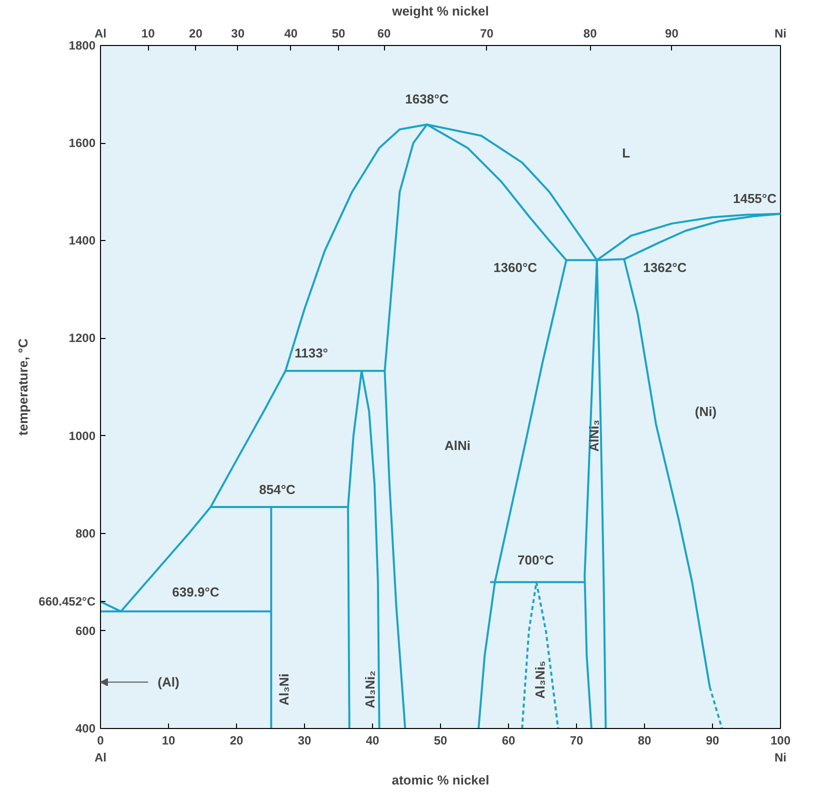 This screenshot has width=814, height=804. I want to click on y-tick-label: 1200, so click(82, 338).